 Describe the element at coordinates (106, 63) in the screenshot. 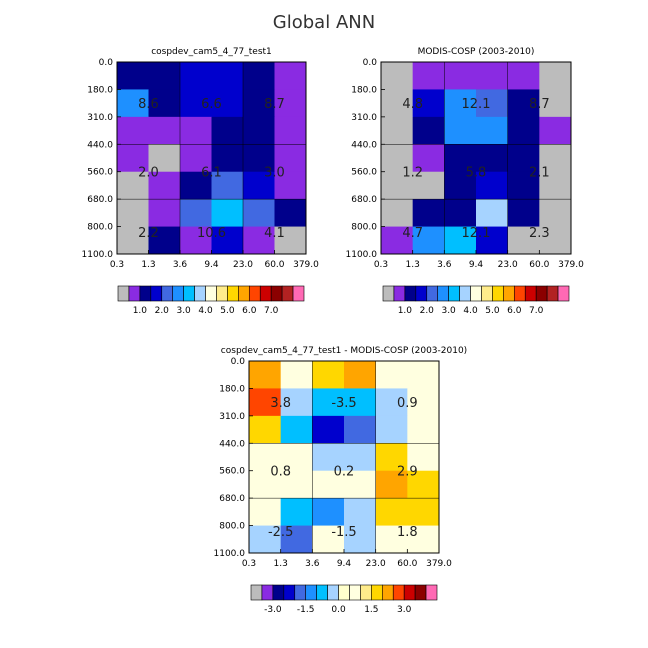

I see `y-tick-label: 0.0` at that location.